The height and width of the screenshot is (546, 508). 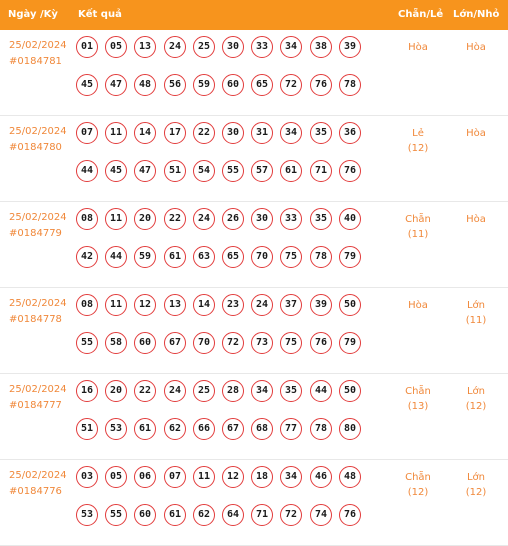 What do you see at coordinates (204, 171) in the screenshot?
I see `number-ball: 54` at bounding box center [204, 171].